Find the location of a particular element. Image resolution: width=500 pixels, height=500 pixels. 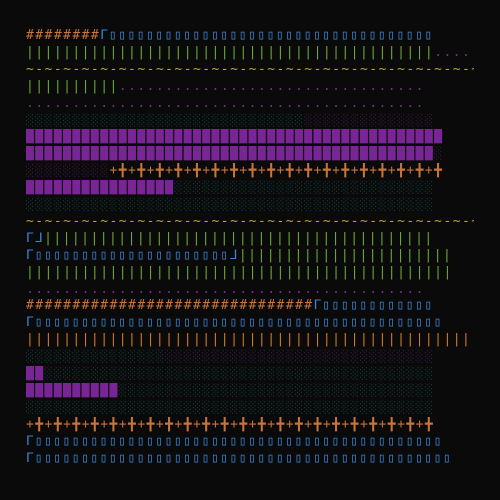

glyph-run: ██ is located at coordinates (35, 373).